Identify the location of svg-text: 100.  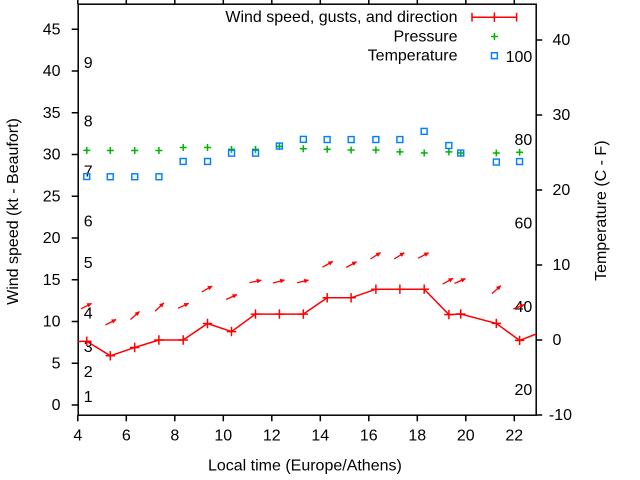
(519, 57).